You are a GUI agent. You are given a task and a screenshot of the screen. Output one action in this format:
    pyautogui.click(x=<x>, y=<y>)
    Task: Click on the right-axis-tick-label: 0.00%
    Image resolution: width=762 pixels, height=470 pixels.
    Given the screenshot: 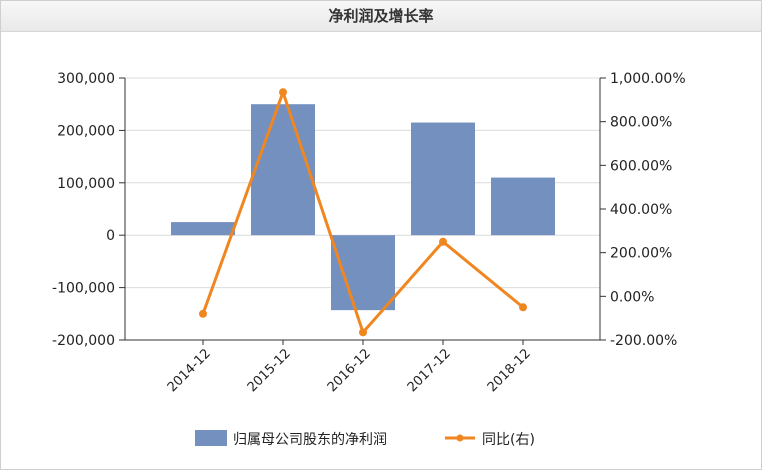 What is the action you would take?
    pyautogui.click(x=632, y=297)
    